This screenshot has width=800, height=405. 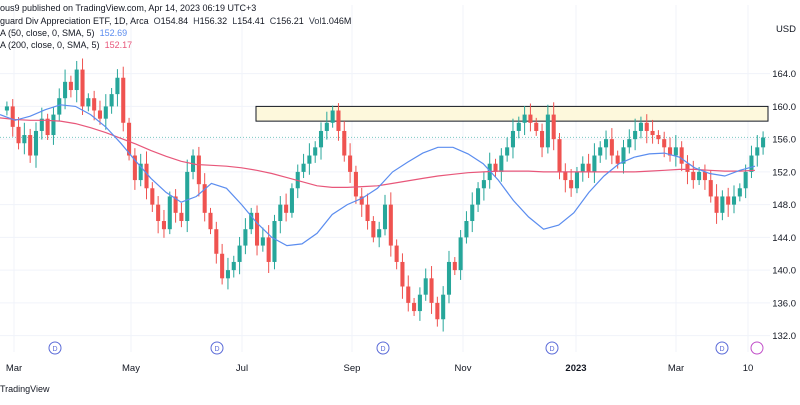 I want to click on ohlc-high-label: H, so click(x=196, y=21).